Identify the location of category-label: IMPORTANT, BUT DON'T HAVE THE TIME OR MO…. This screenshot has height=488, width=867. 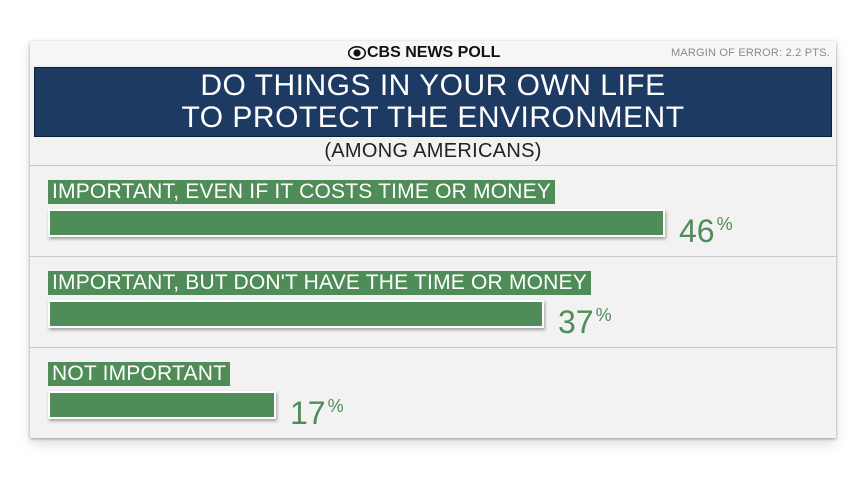
(319, 283).